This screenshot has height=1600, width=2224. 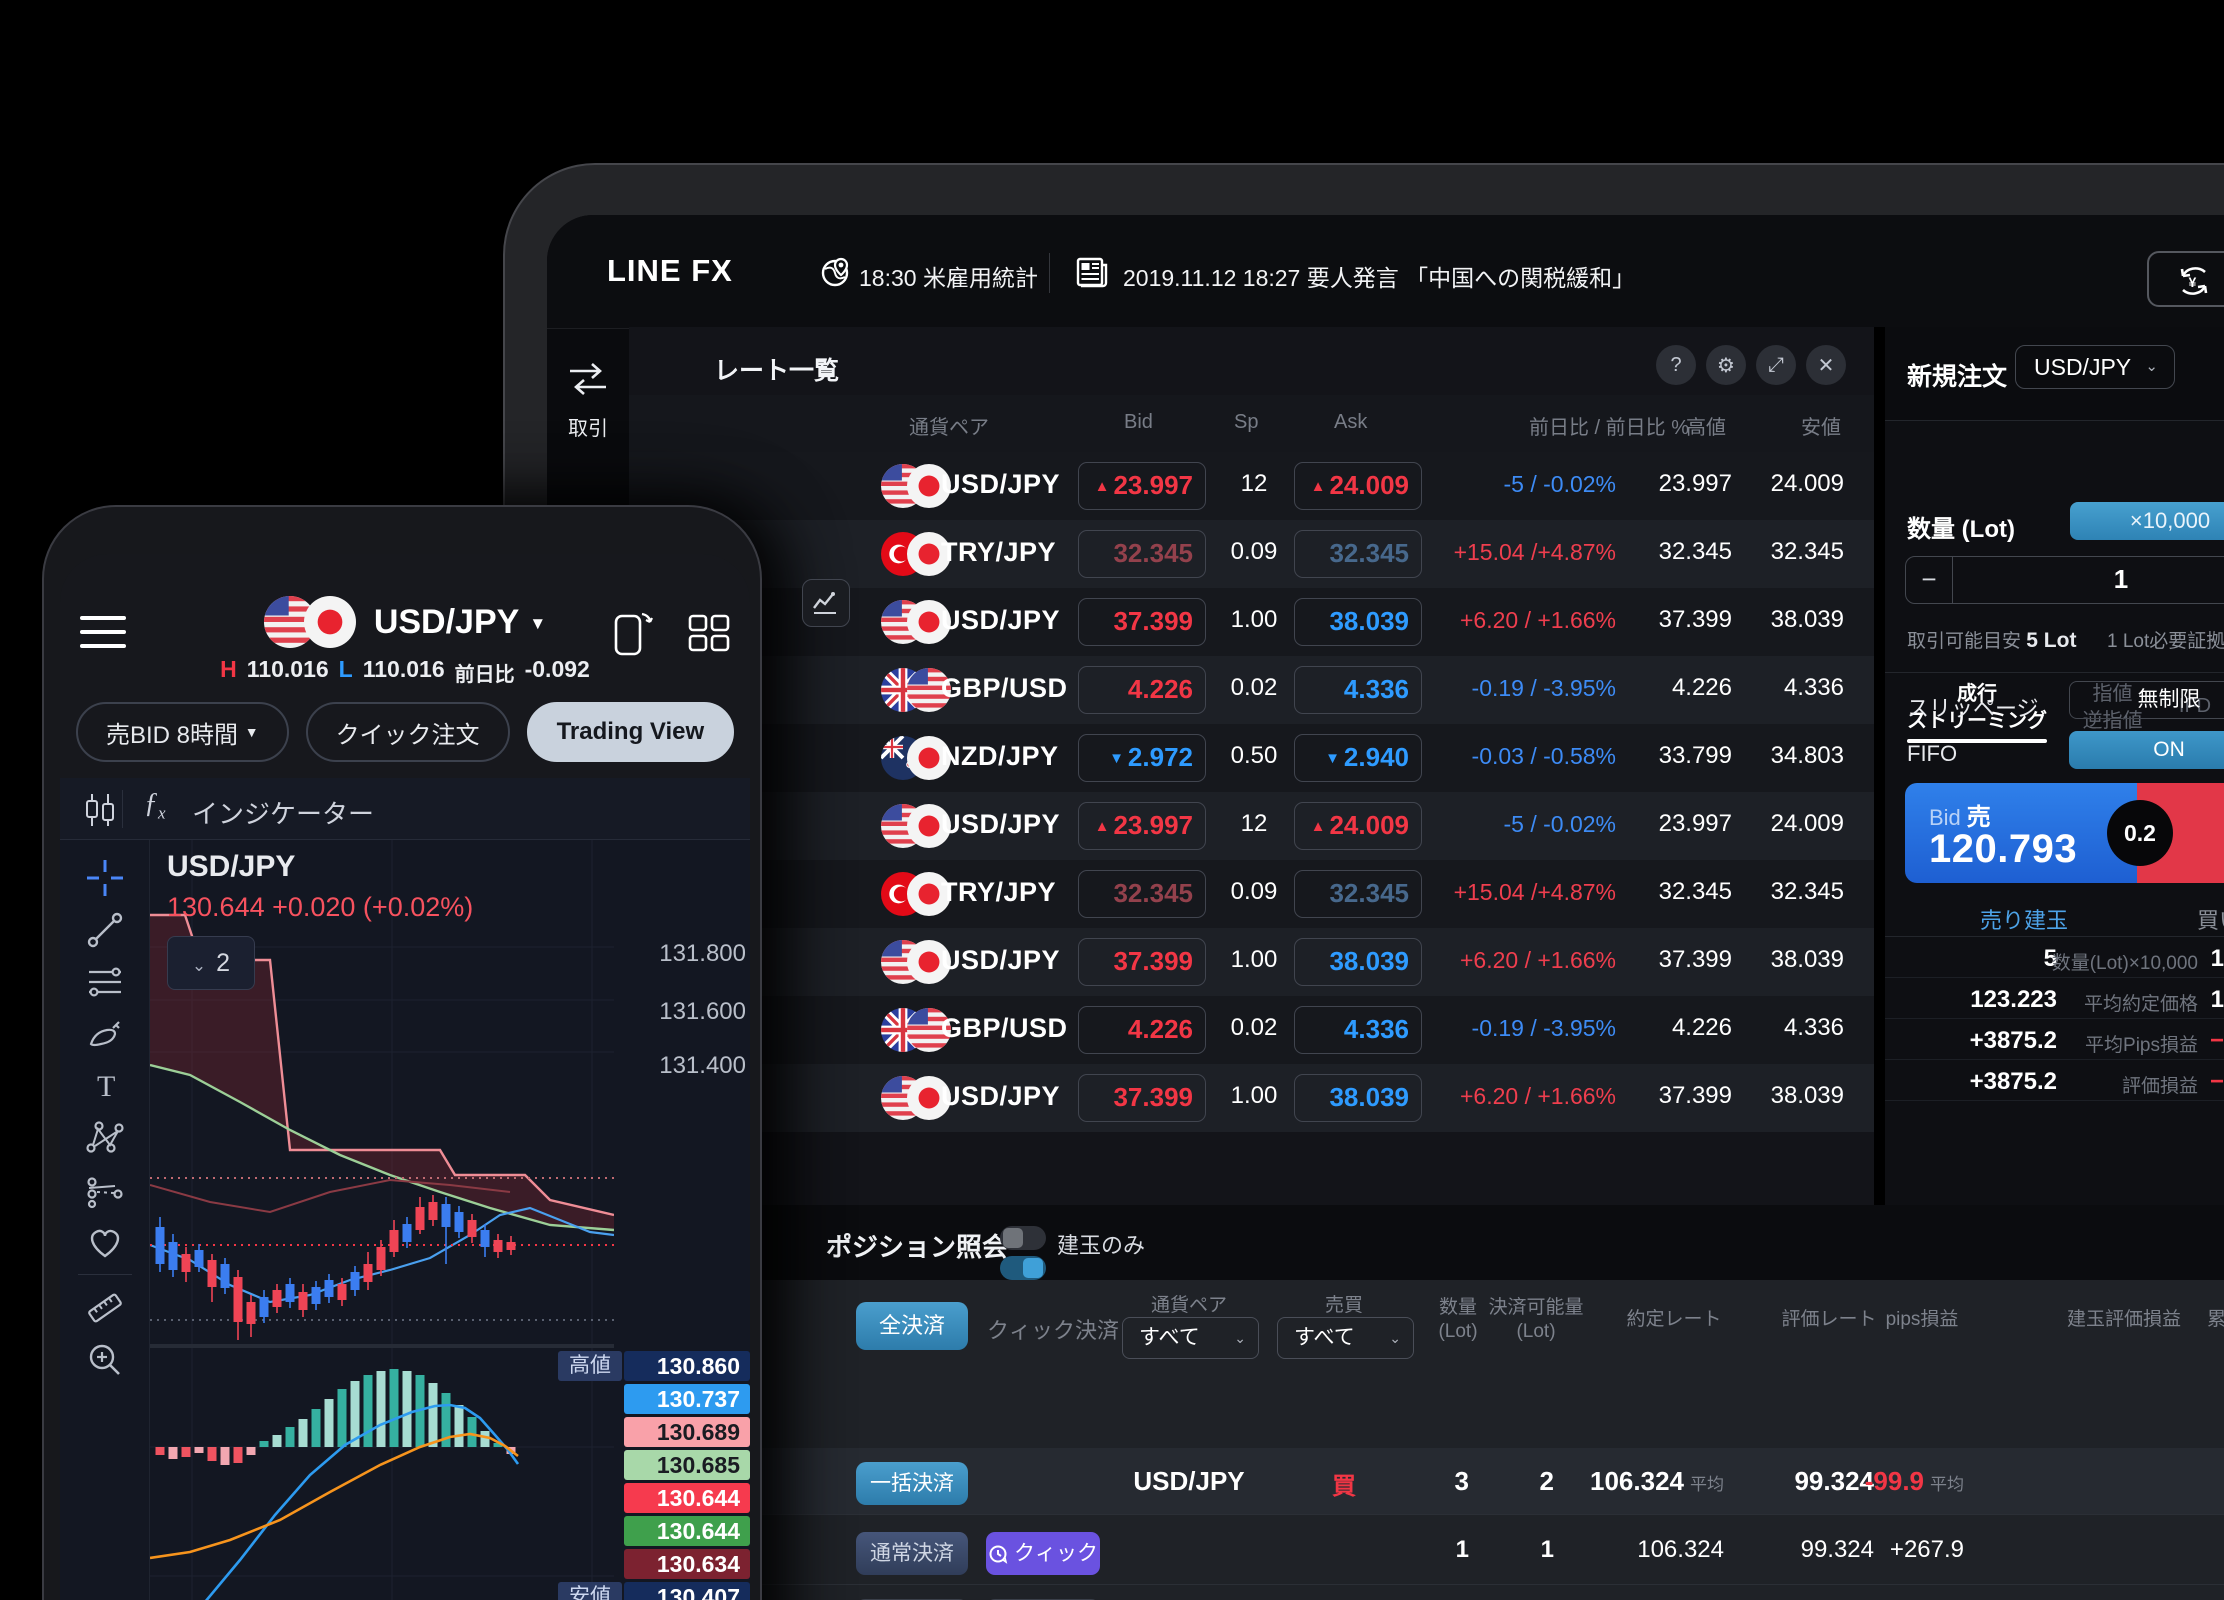 What do you see at coordinates (912, 1483) in the screenshot?
I see `close-batch-button: 一括決済` at bounding box center [912, 1483].